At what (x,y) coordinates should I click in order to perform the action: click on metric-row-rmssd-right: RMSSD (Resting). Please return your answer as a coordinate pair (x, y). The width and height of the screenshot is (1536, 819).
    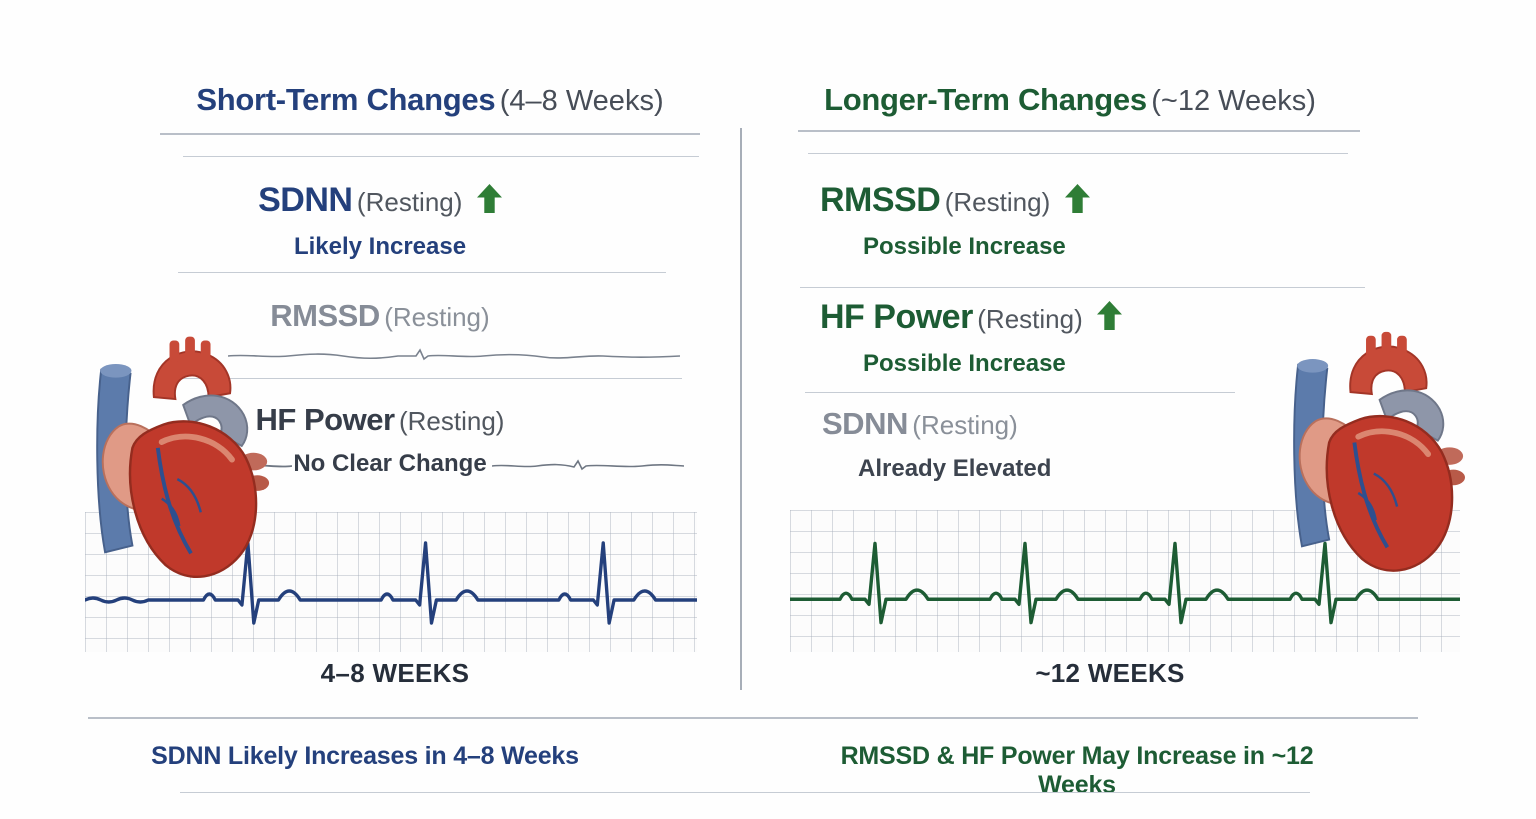
    Looking at the image, I should click on (1060, 200).